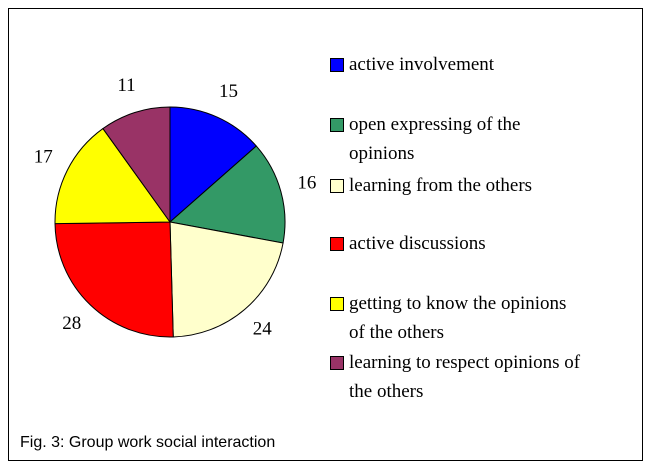 This screenshot has width=654, height=467. I want to click on caption: Fig. 3: Group work social interaction, so click(147, 442).